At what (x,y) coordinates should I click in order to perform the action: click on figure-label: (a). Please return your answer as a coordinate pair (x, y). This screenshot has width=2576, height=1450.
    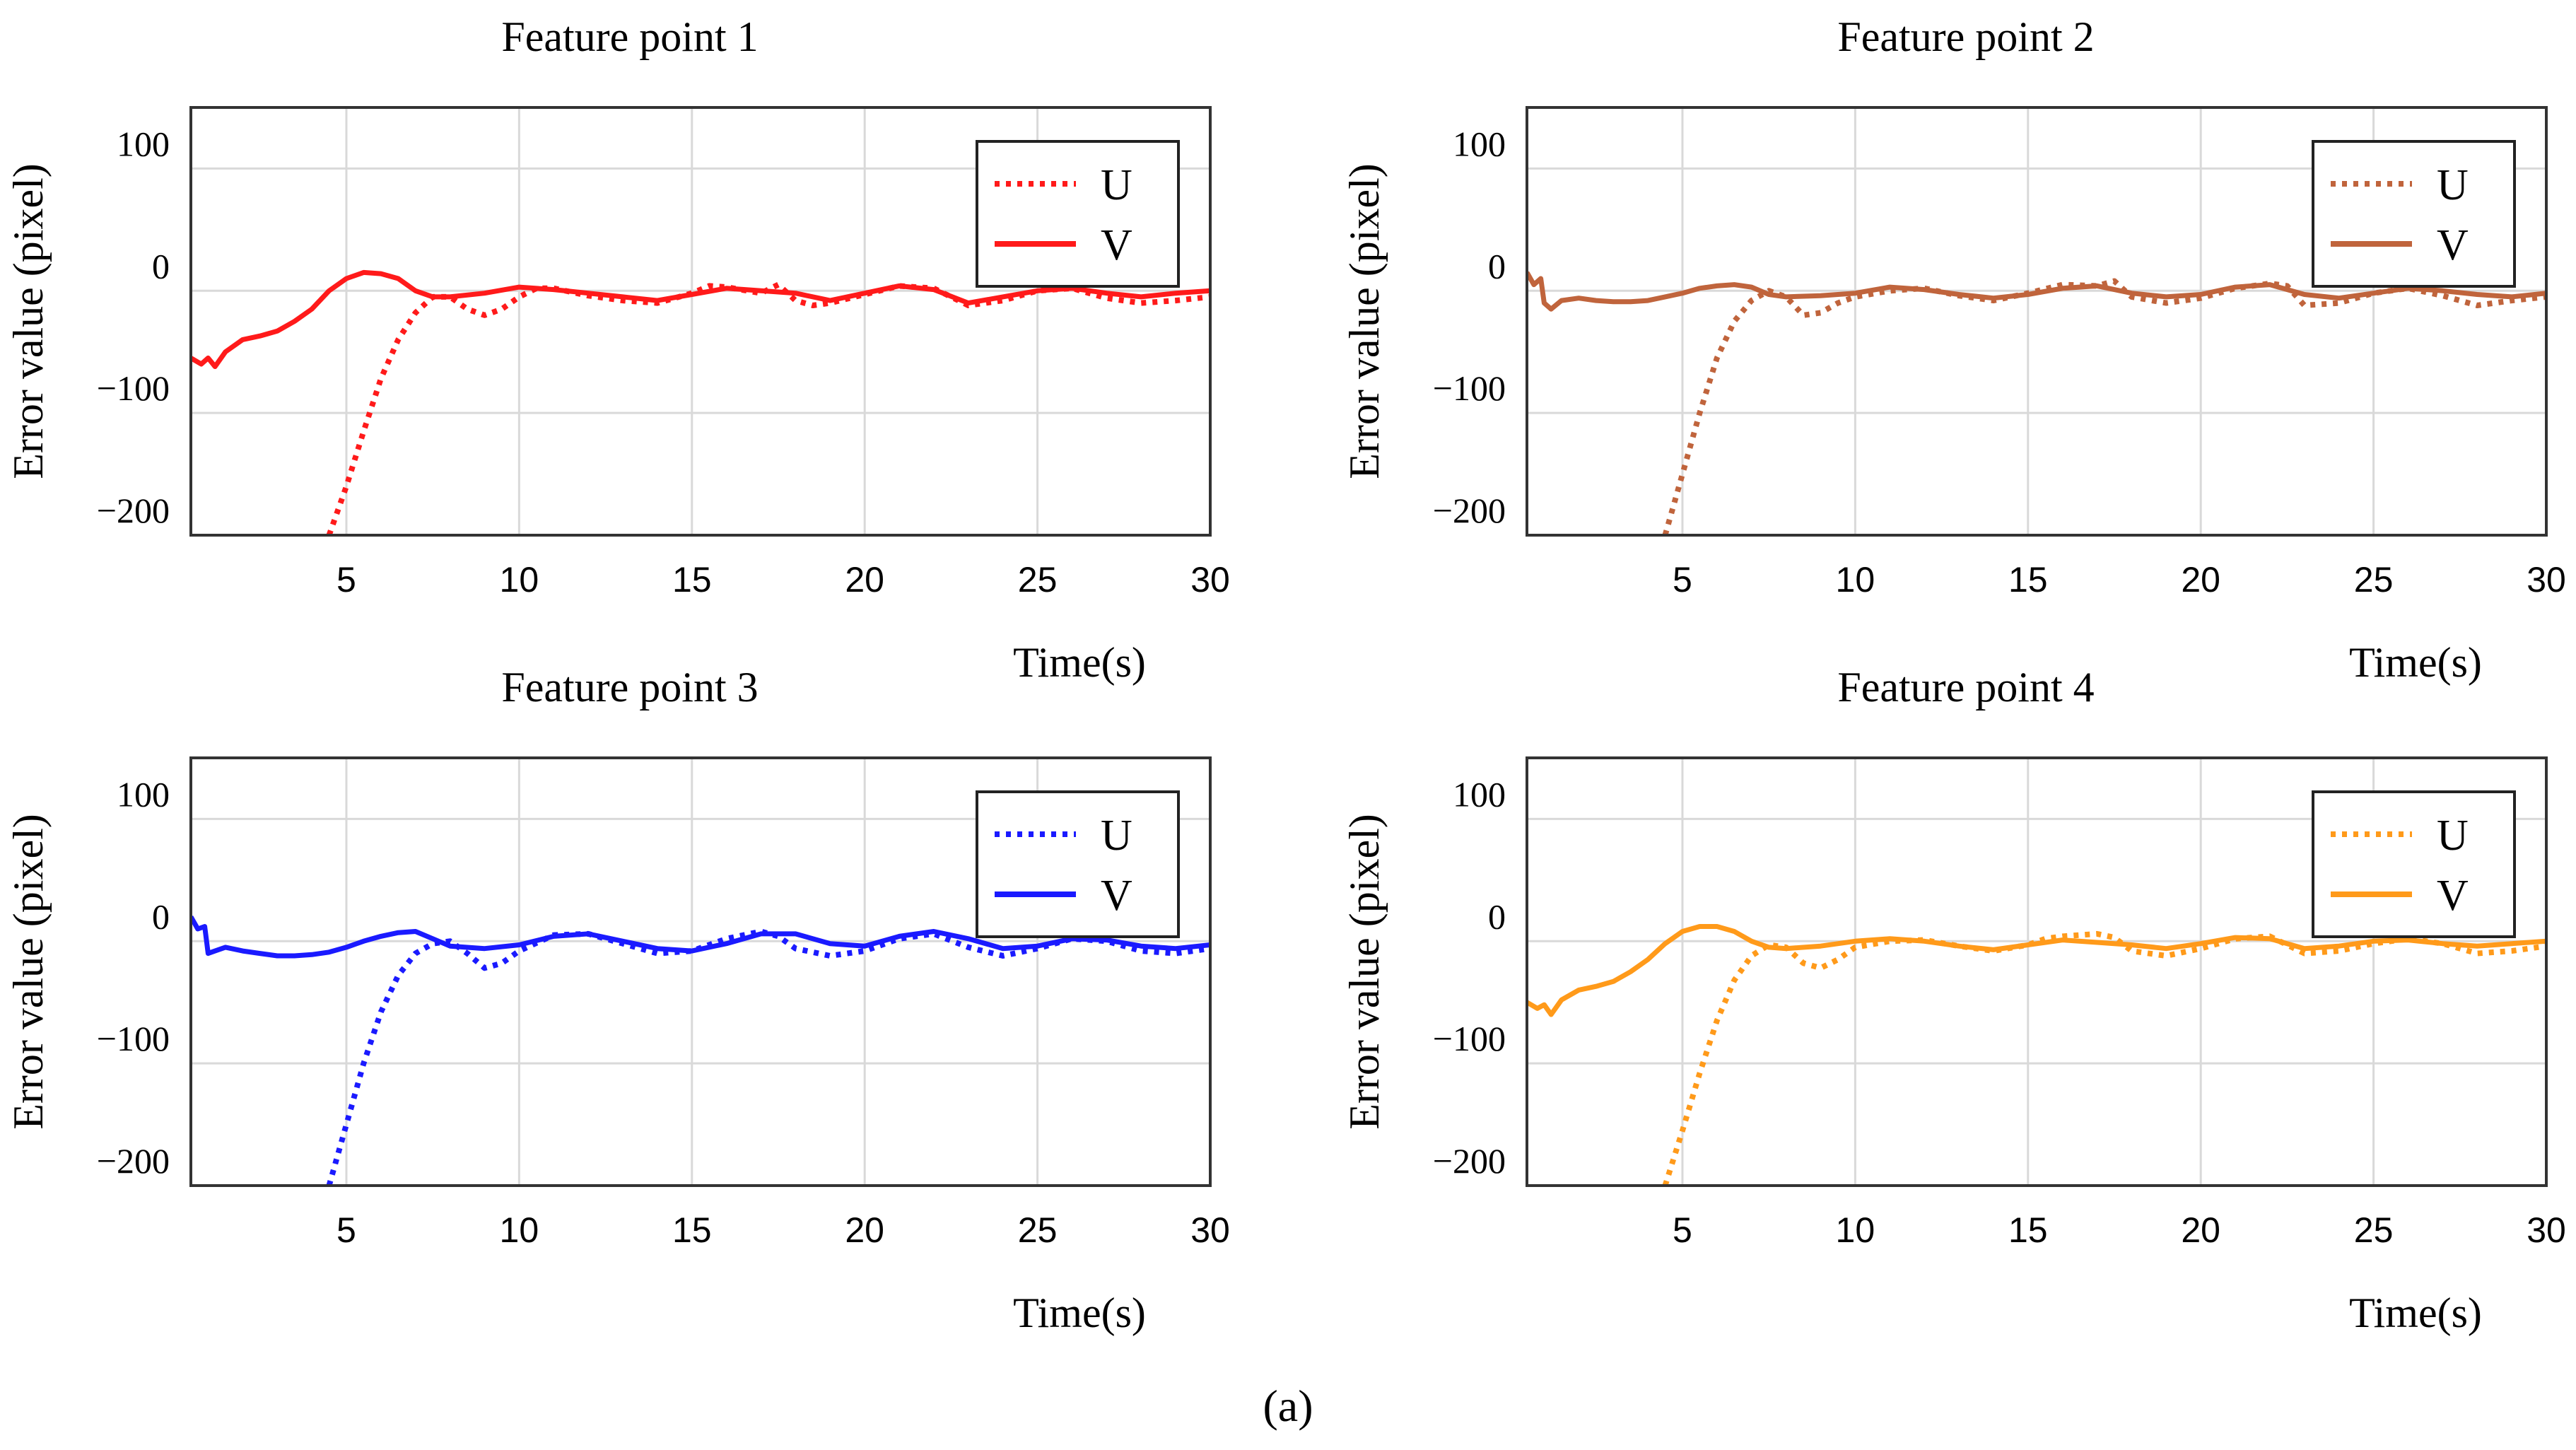
    Looking at the image, I should click on (1288, 1406).